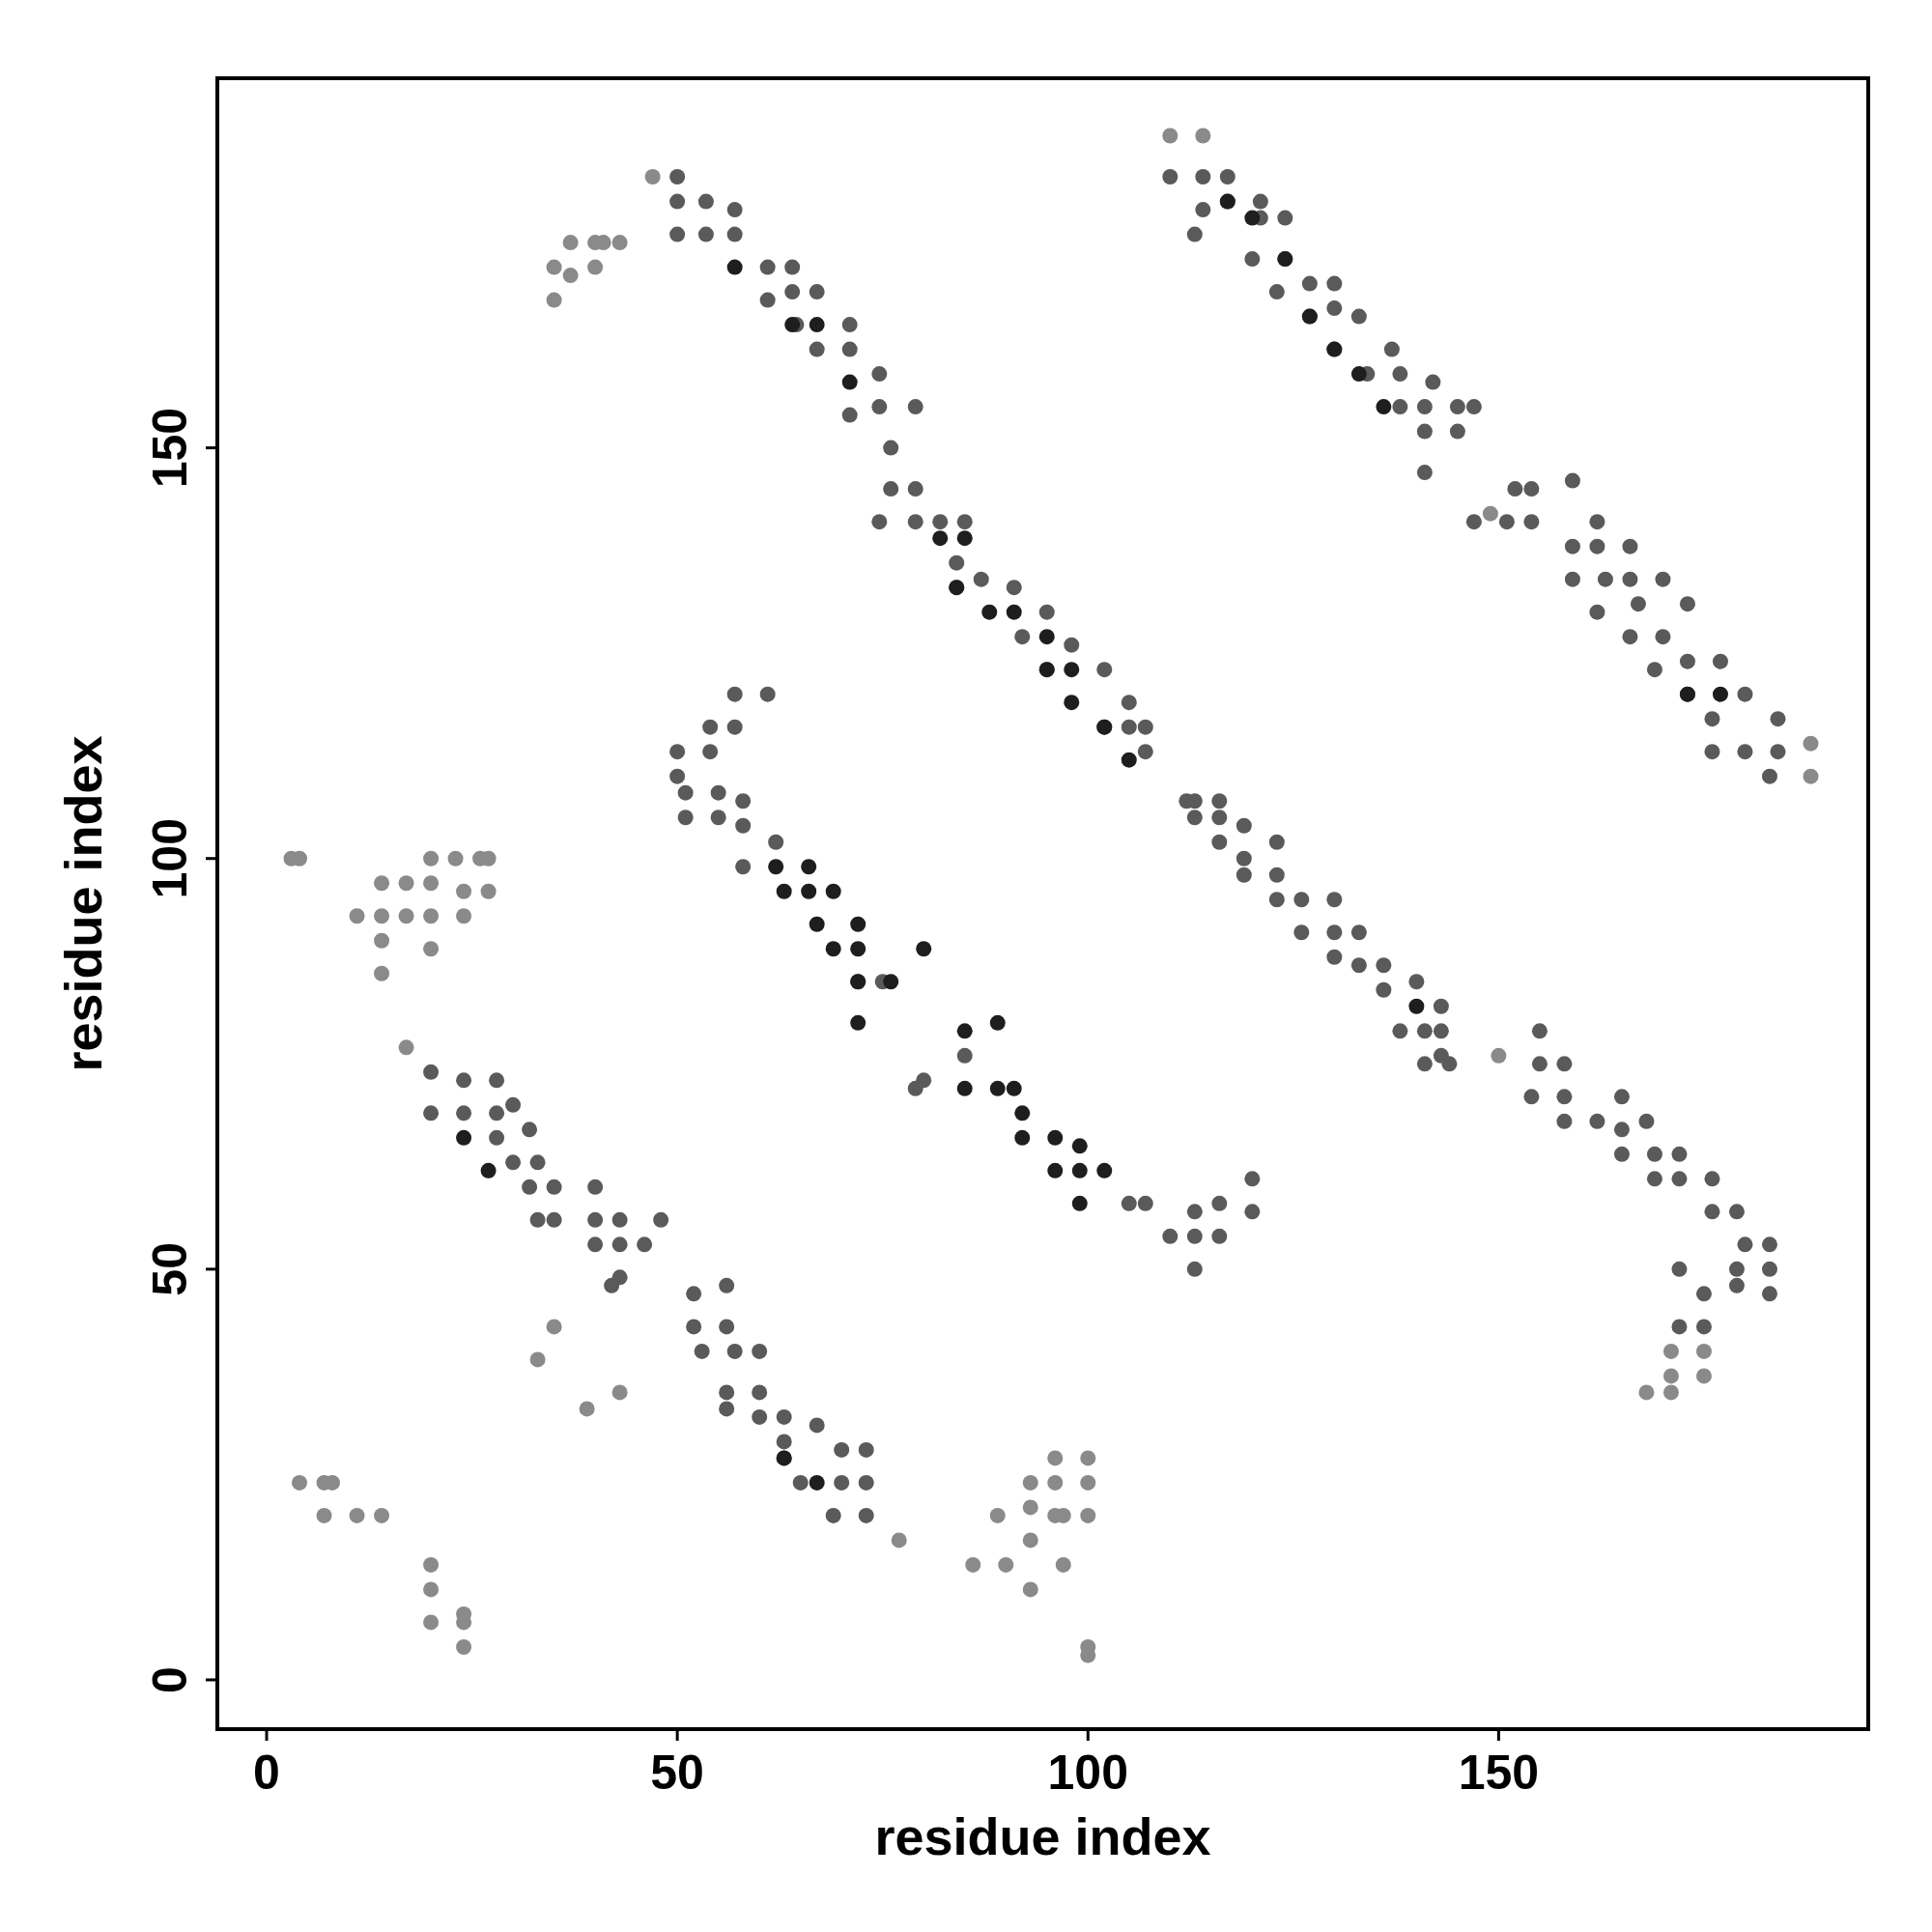  What do you see at coordinates (170, 1269) in the screenshot?
I see `y-tick-label: 50` at bounding box center [170, 1269].